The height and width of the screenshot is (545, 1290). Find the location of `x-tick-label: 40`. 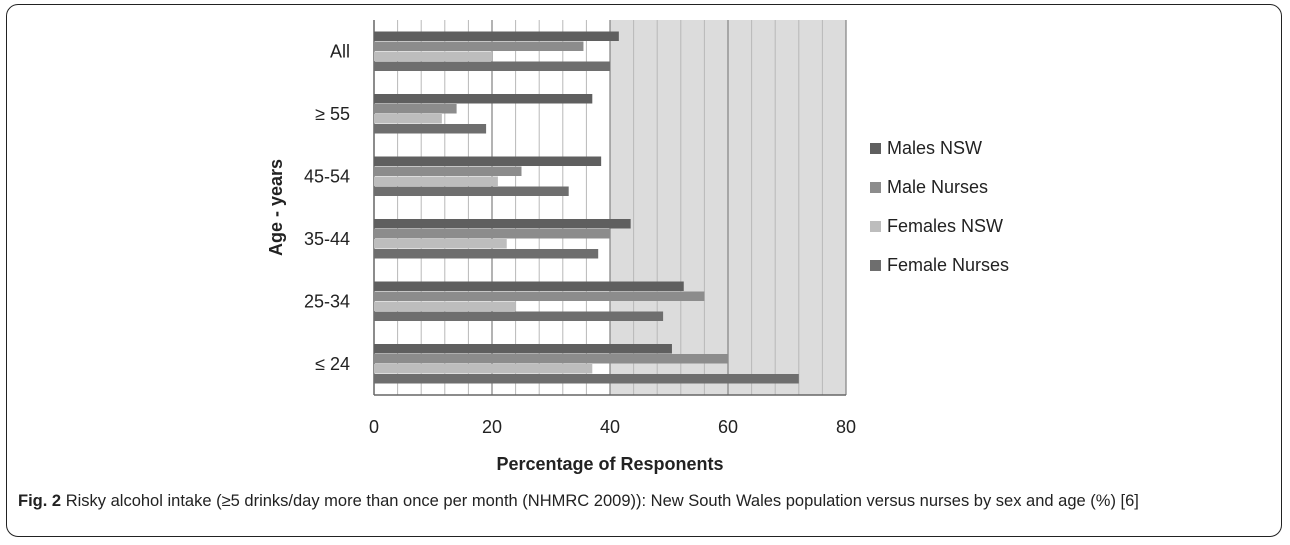

x-tick-label: 40 is located at coordinates (610, 427).